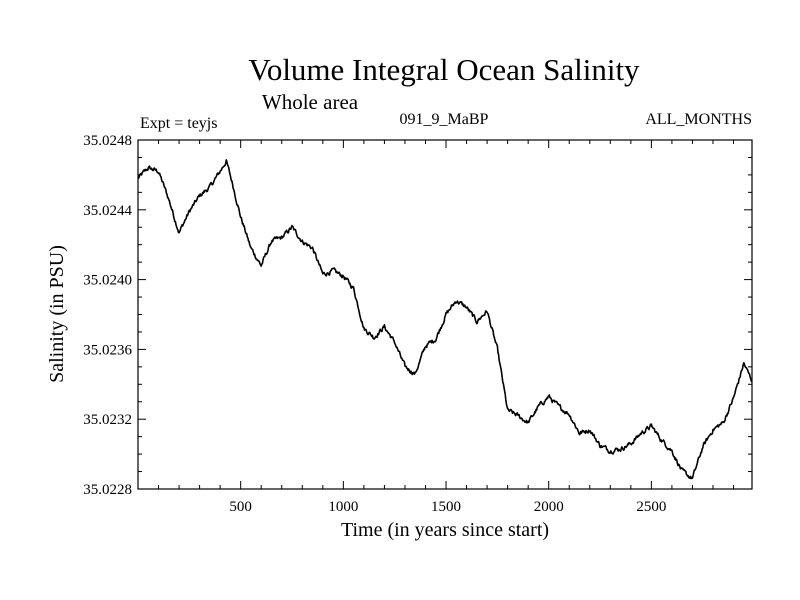 Image resolution: width=800 pixels, height=600 pixels. I want to click on x-tick-label: 1500, so click(446, 507).